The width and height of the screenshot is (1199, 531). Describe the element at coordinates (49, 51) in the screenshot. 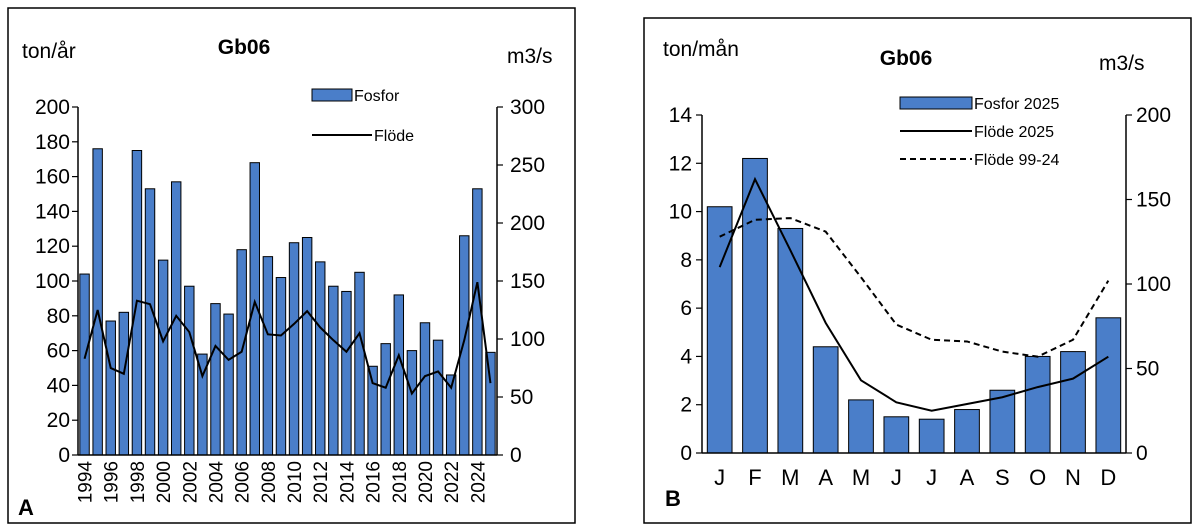

I see `y-axis-label-left: ton/år` at that location.